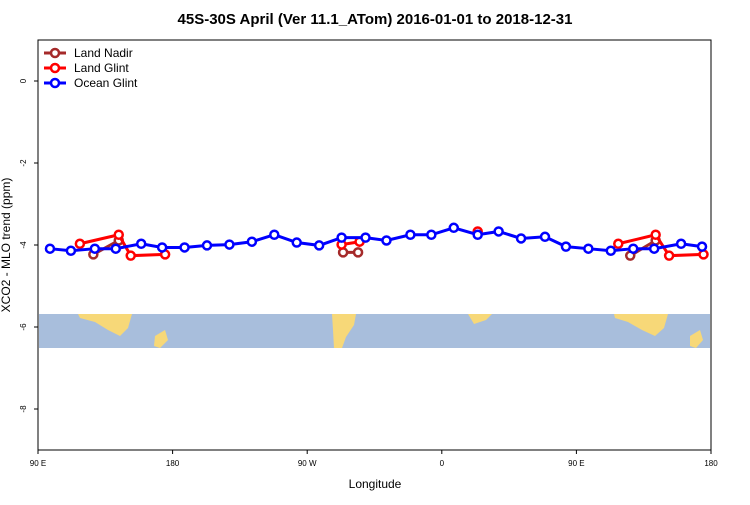 This screenshot has height=505, width=750. What do you see at coordinates (6, 245) in the screenshot?
I see `y-axis-label: XCO2 - MLO trend (ppm)` at bounding box center [6, 245].